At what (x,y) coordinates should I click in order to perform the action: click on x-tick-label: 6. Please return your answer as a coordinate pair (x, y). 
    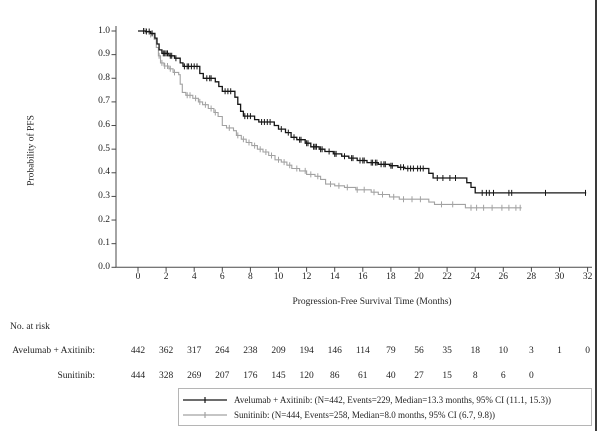
    Looking at the image, I should click on (222, 277).